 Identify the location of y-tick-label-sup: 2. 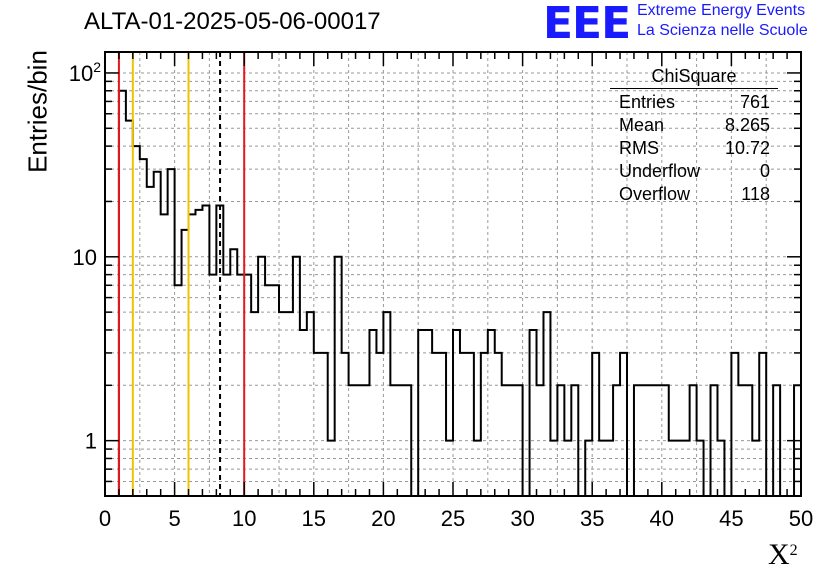
(97, 67).